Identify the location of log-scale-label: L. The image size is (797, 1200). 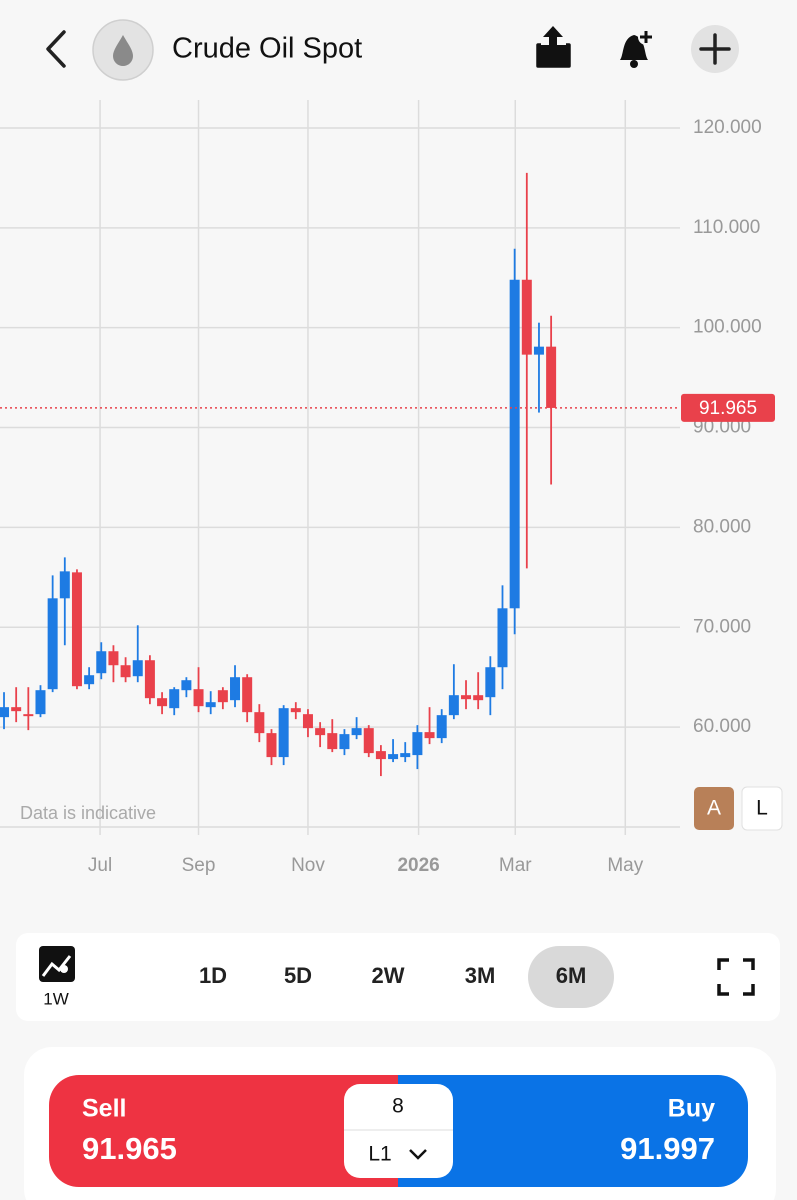
(762, 808).